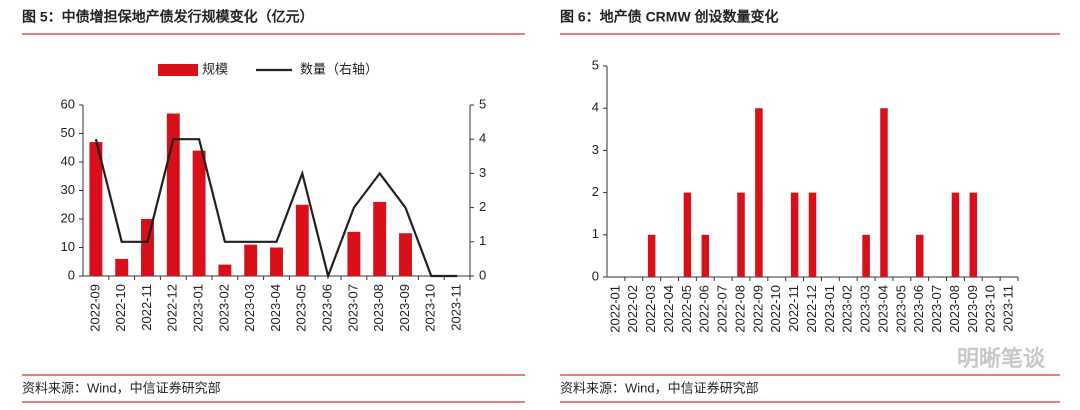 Image resolution: width=1080 pixels, height=410 pixels. Describe the element at coordinates (276, 209) in the screenshot. I see `line` at that location.